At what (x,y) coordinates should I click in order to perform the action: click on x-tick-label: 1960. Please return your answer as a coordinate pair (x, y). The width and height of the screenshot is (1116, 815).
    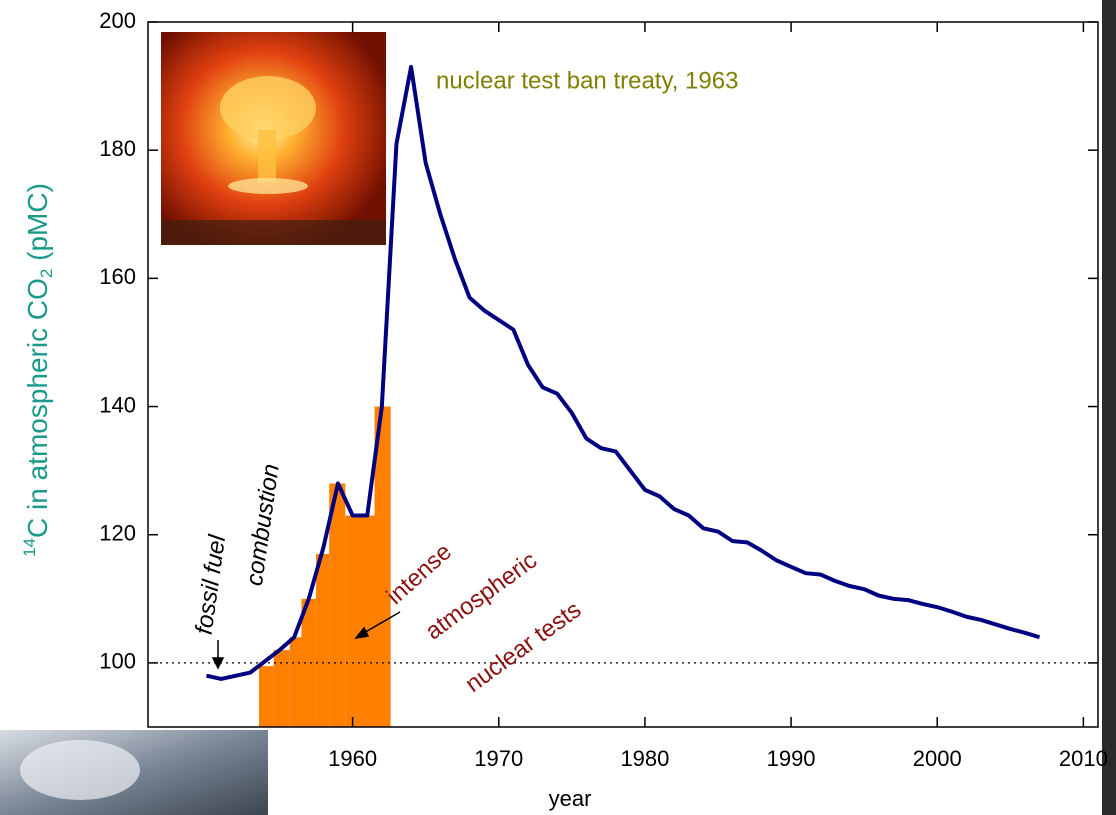
    Looking at the image, I should click on (352, 758).